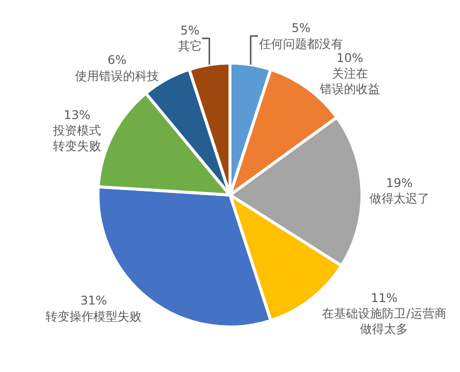 Image resolution: width=460 pixels, height=372 pixels. What do you see at coordinates (77, 115) in the screenshot?
I see `data-label: 13%` at bounding box center [77, 115].